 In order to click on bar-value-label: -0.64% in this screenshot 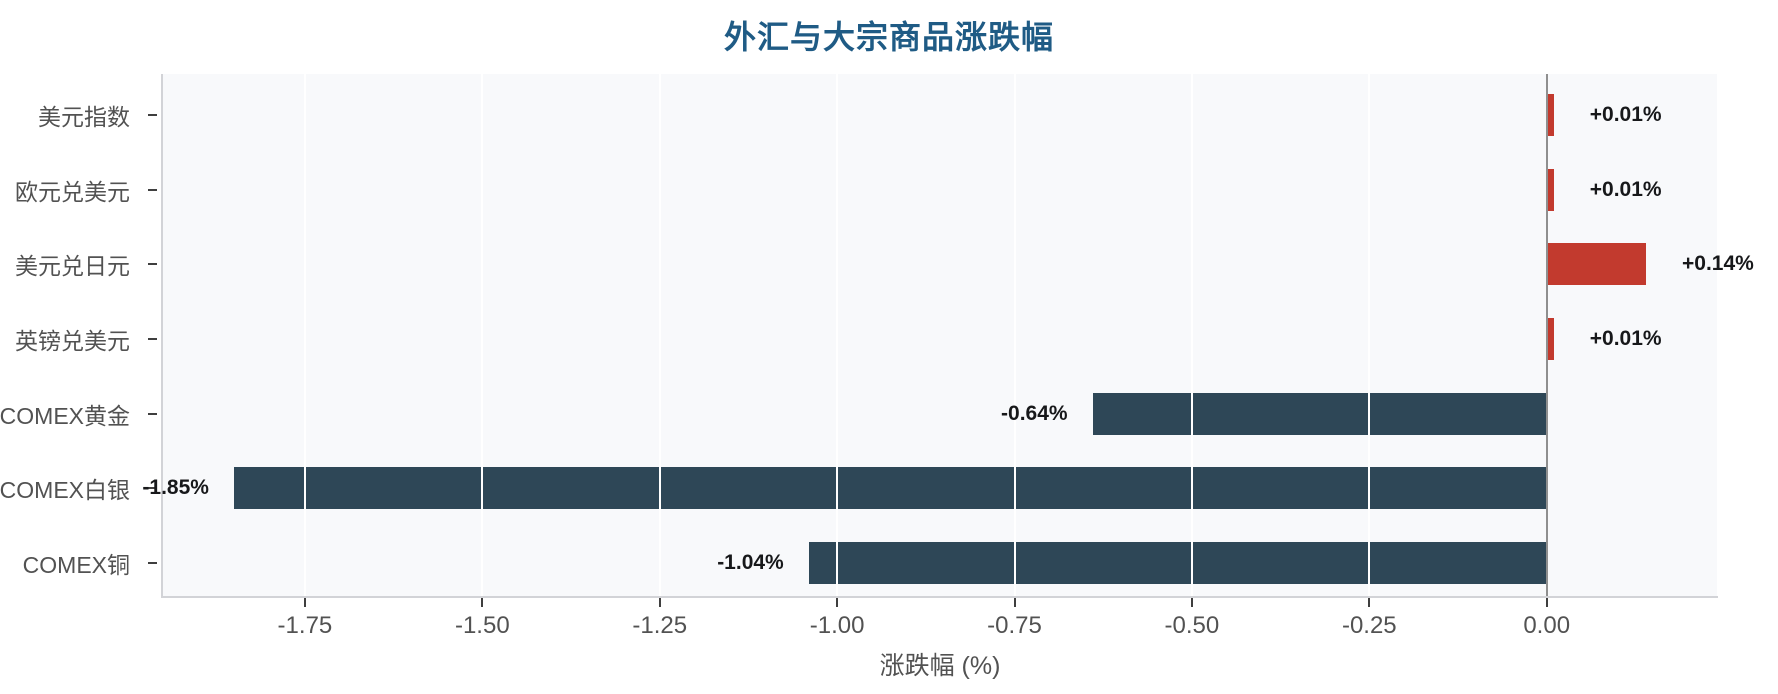, I will do `click(1034, 413)`.